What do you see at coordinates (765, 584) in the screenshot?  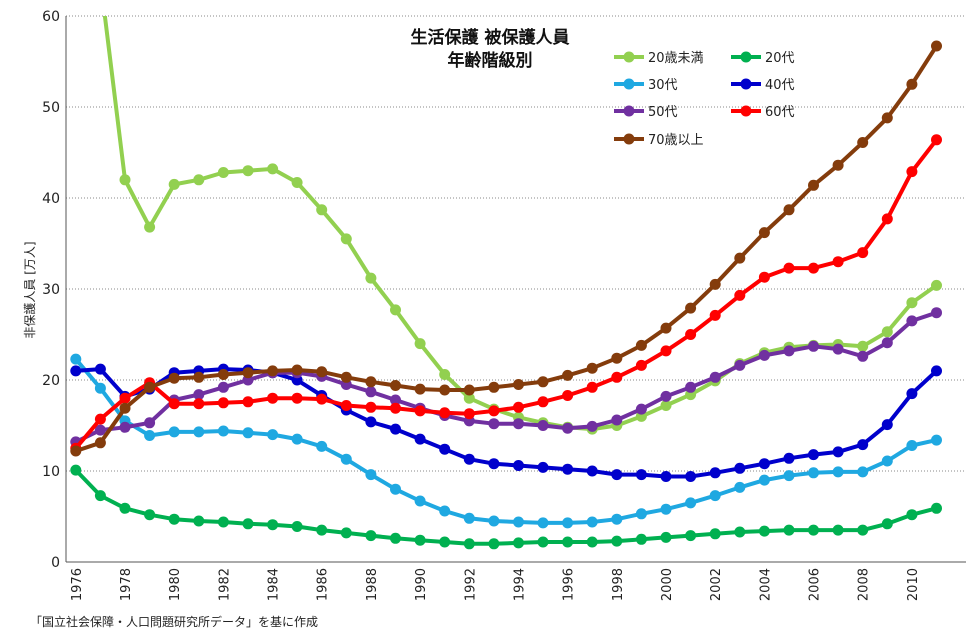 I see `x-tick-label: 2004` at bounding box center [765, 584].